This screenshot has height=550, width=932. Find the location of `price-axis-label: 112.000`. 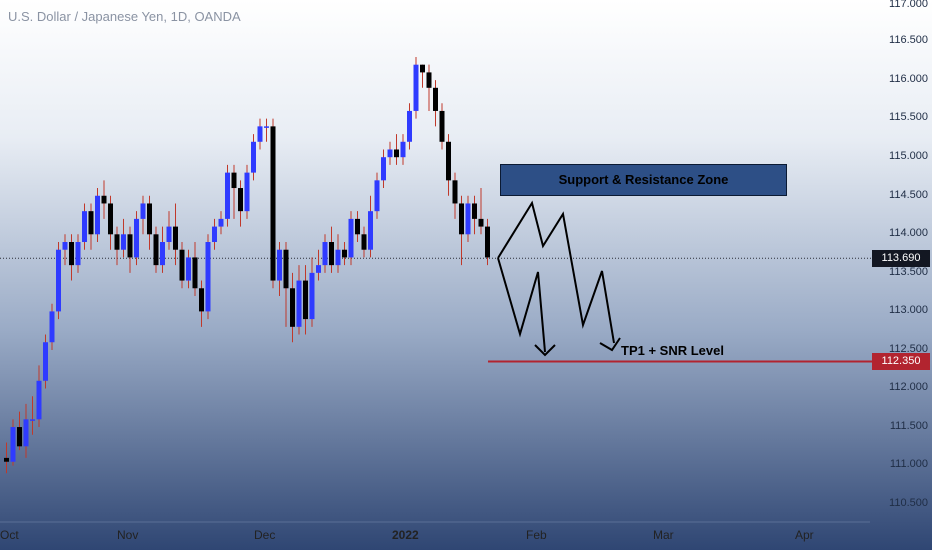

price-axis-label: 112.000 is located at coordinates (908, 387).